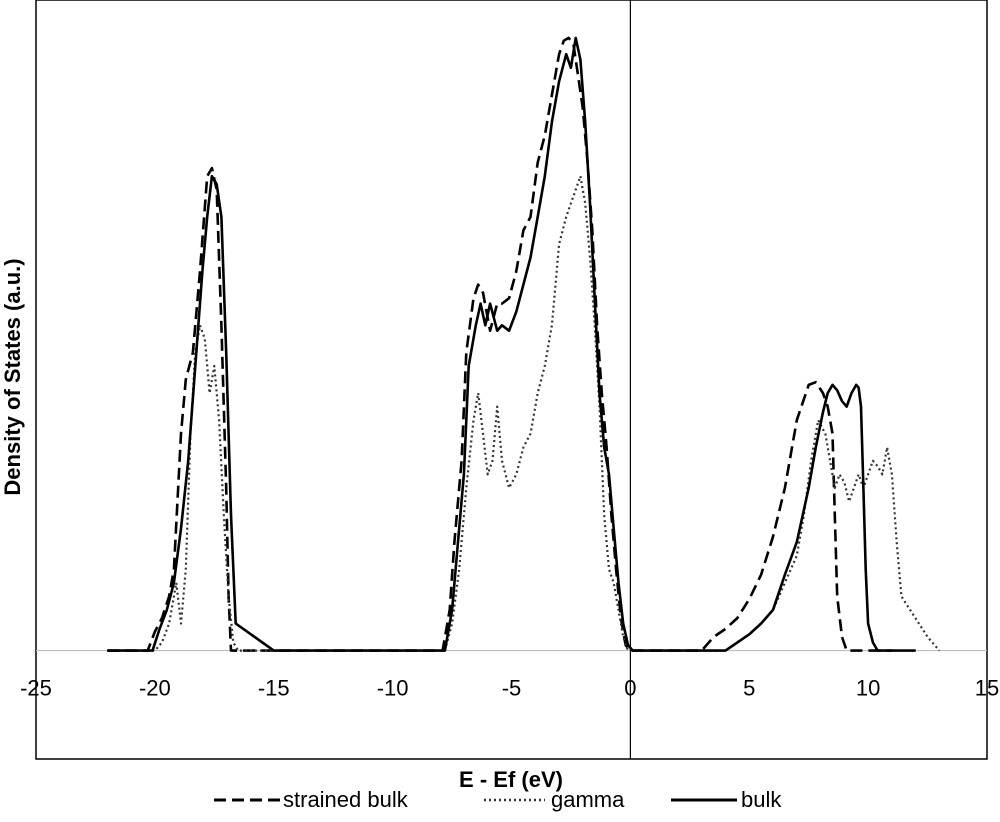 The image size is (1000, 822). I want to click on legend-label-strained-bulk: strained bulk, so click(346, 799).